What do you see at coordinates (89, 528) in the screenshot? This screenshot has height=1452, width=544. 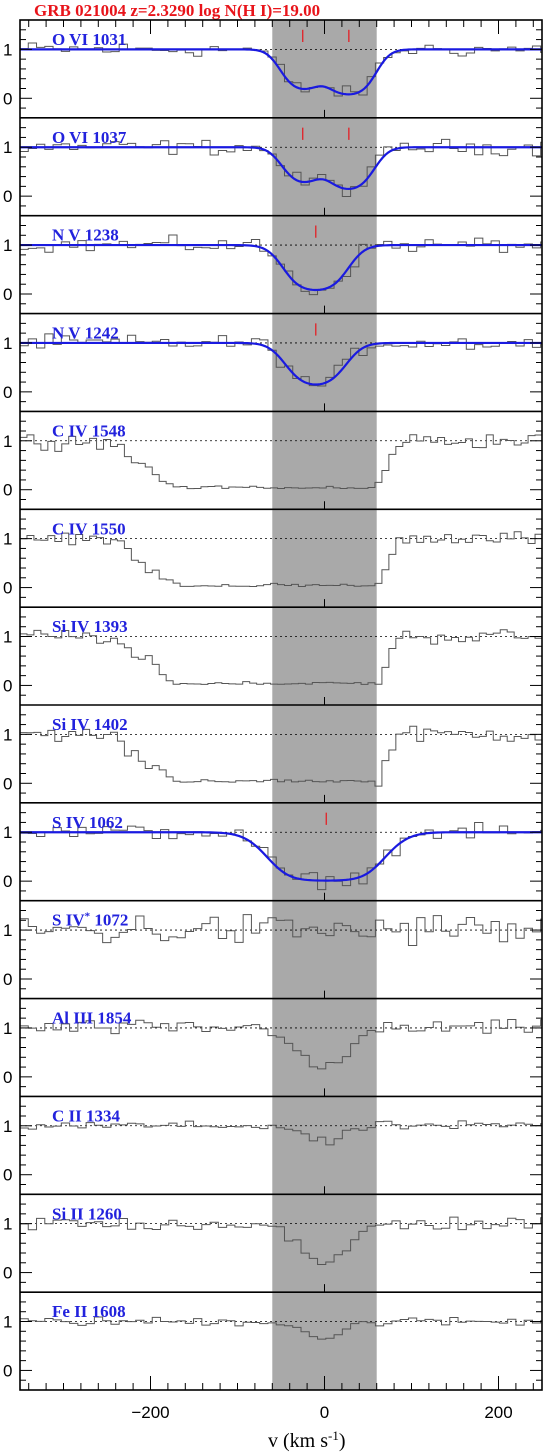 I see `panel-label: C IV 1550` at bounding box center [89, 528].